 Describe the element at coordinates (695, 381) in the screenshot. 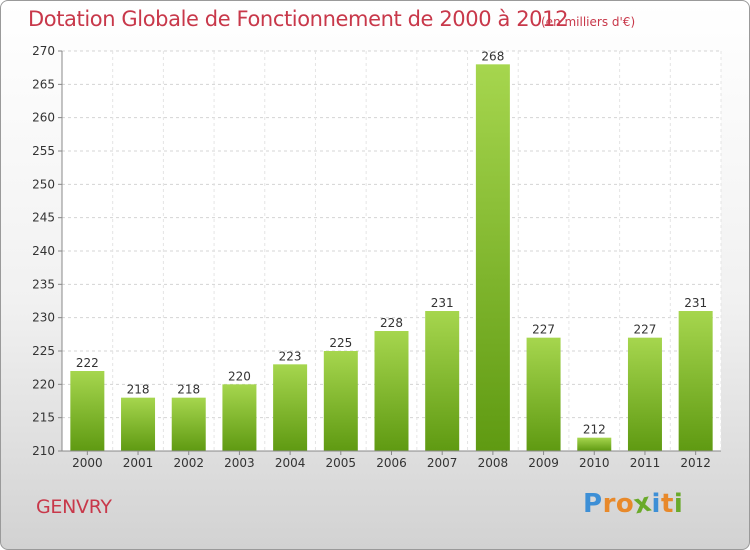

I see `bar-2012` at that location.